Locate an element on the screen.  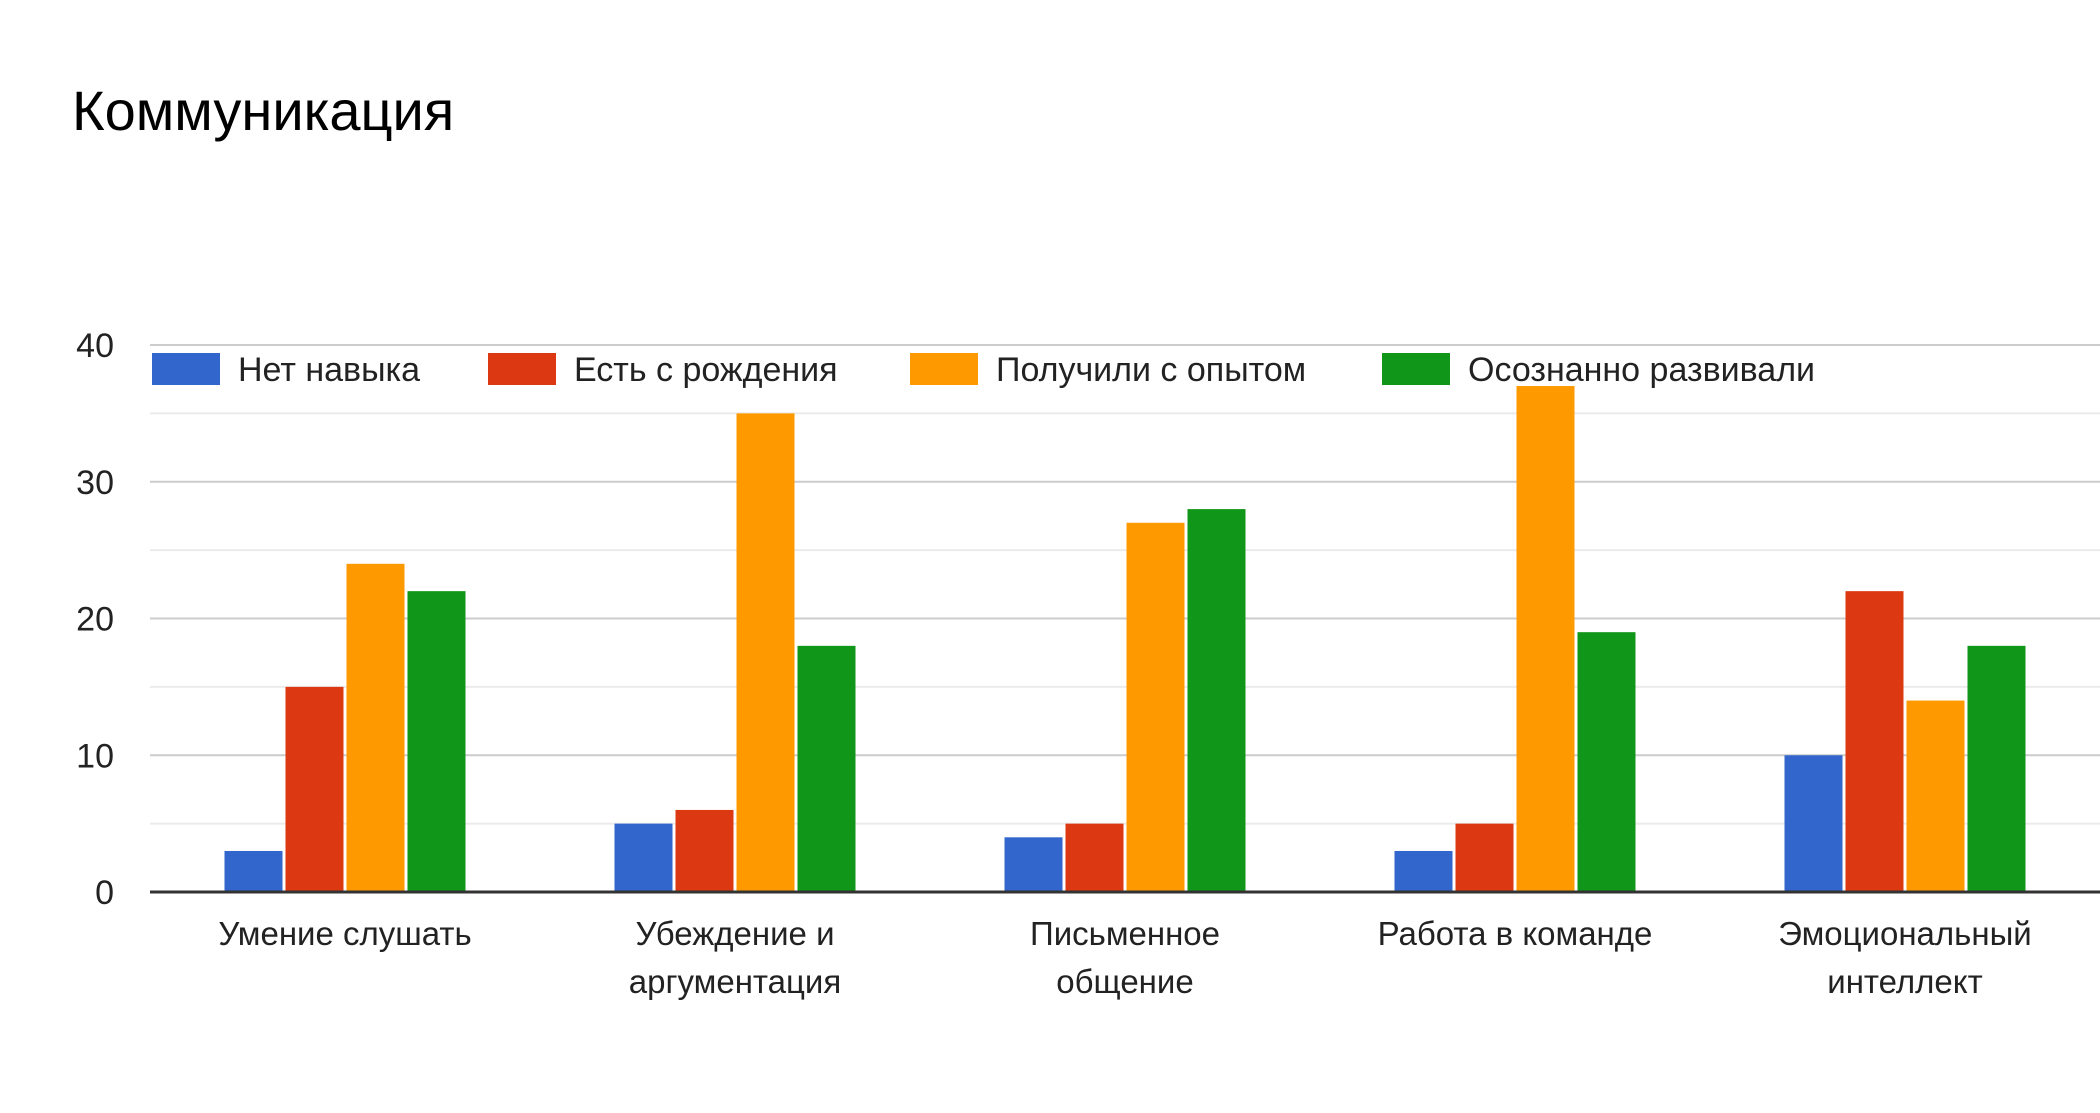
x-tick-label: Убеждение и is located at coordinates (734, 933).